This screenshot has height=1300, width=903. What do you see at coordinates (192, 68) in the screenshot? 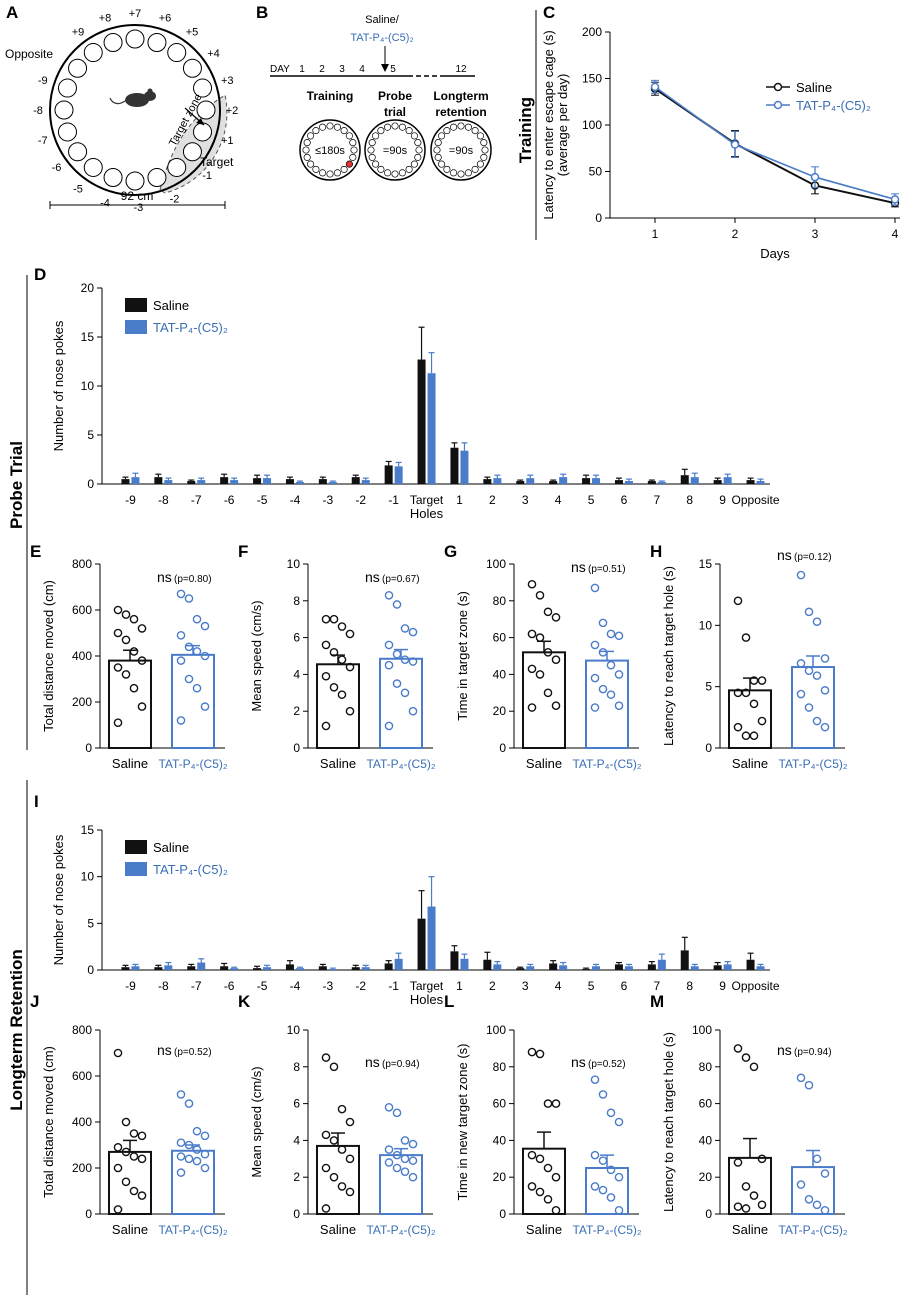
I see `maze-hole` at bounding box center [192, 68].